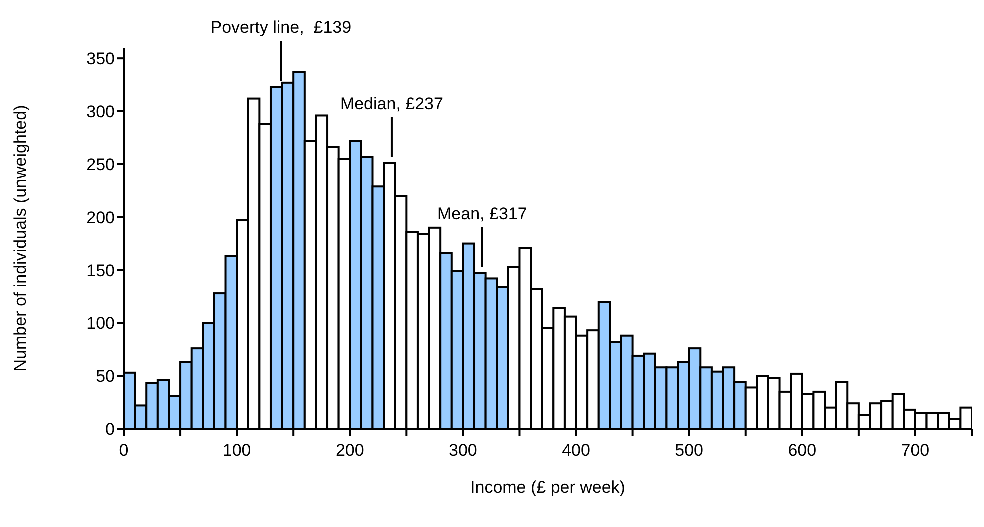  Describe the element at coordinates (110, 430) in the screenshot. I see `y-tick-label: 0` at that location.